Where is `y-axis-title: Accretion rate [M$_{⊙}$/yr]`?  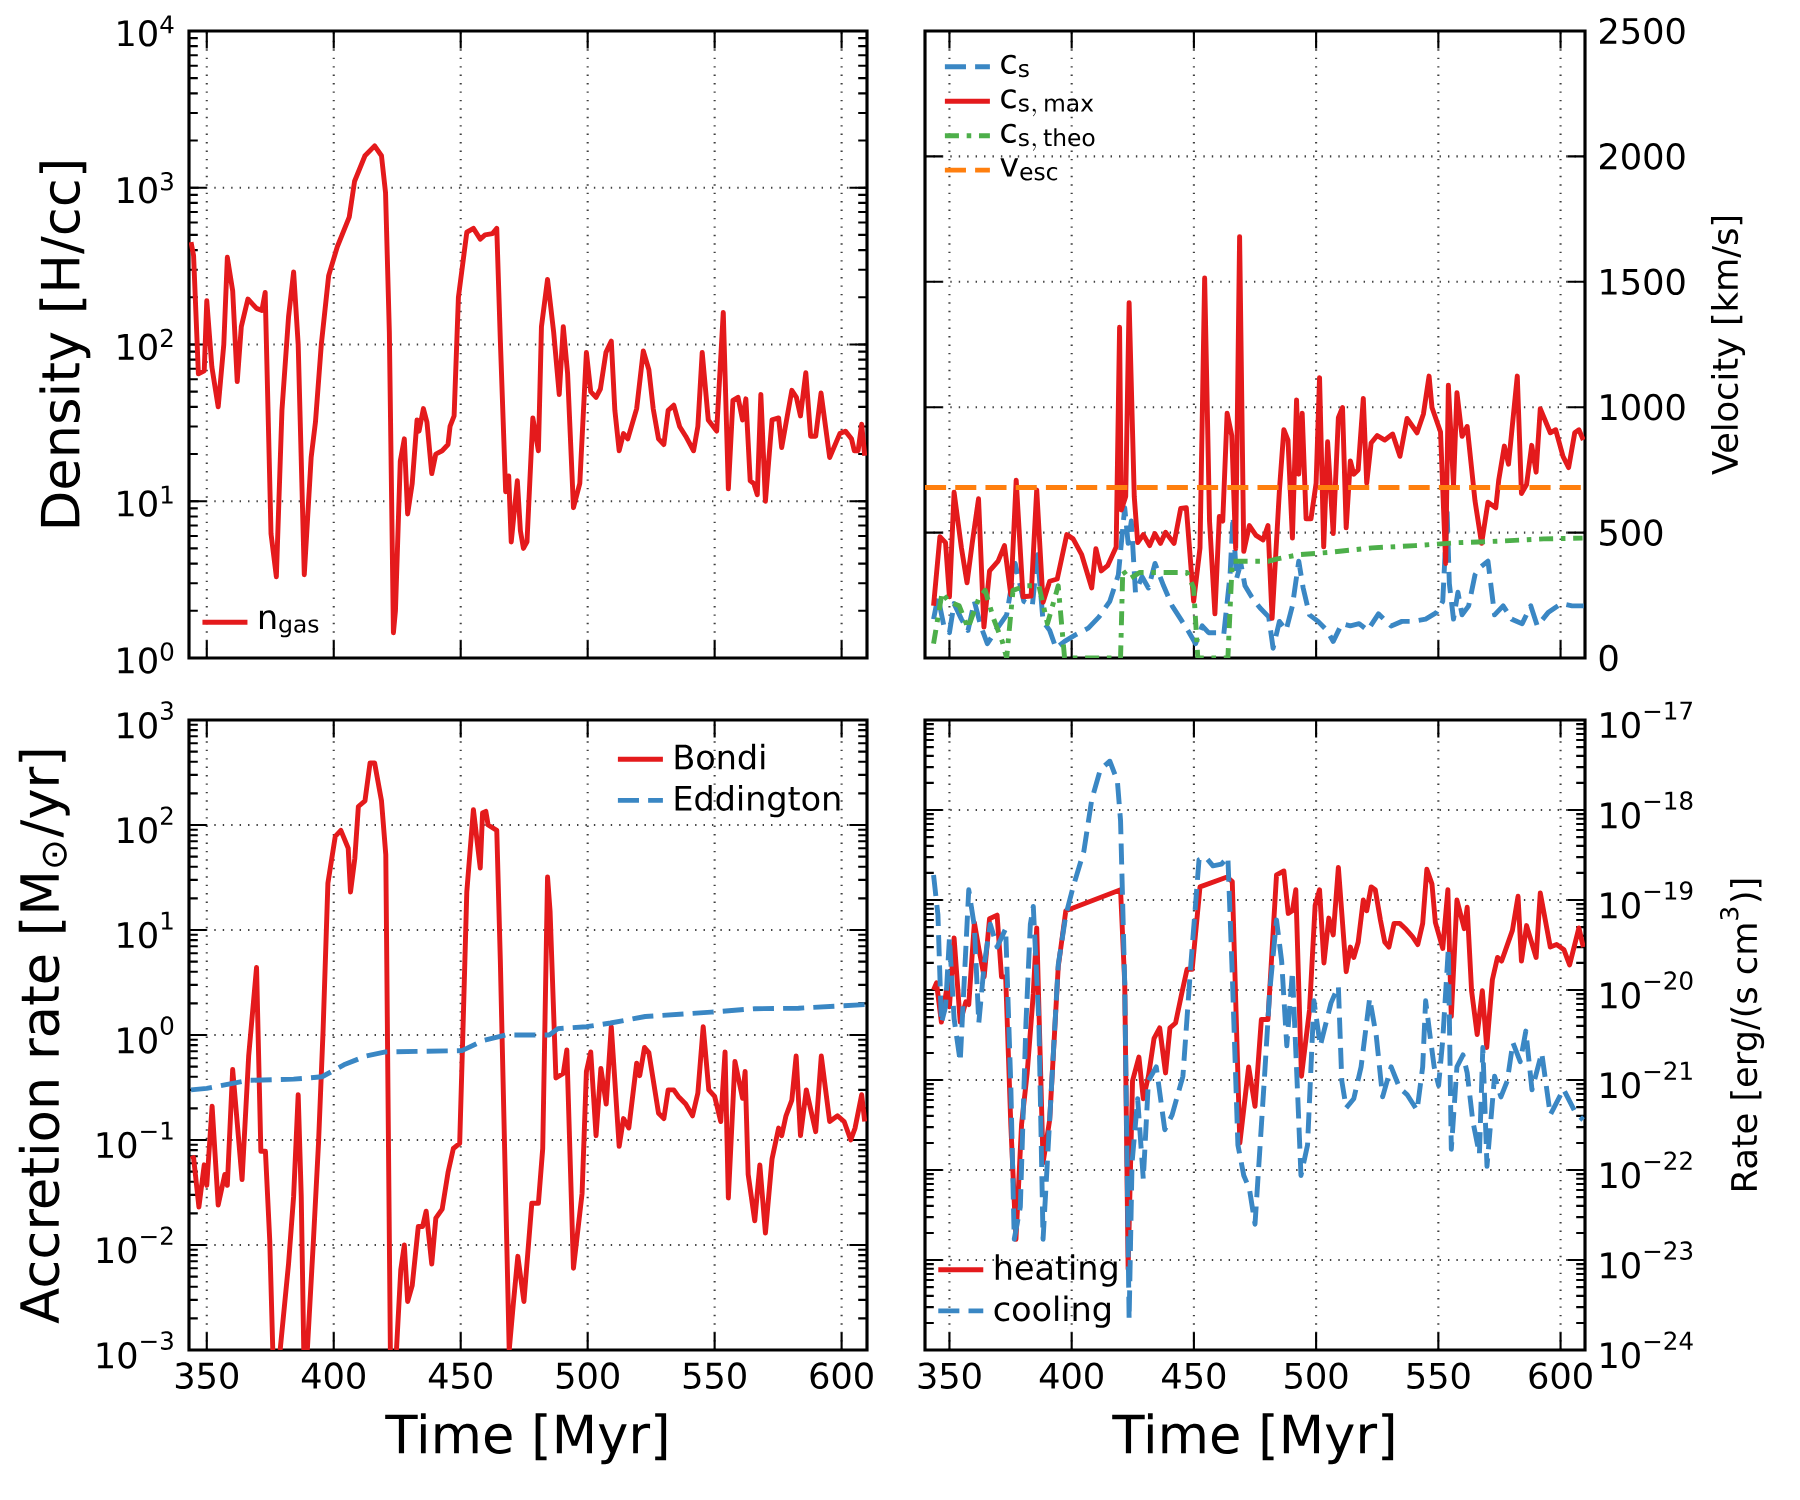
y-axis-title: Accretion rate [M$_{⊙}$/yr] is located at coordinates (44, 1037).